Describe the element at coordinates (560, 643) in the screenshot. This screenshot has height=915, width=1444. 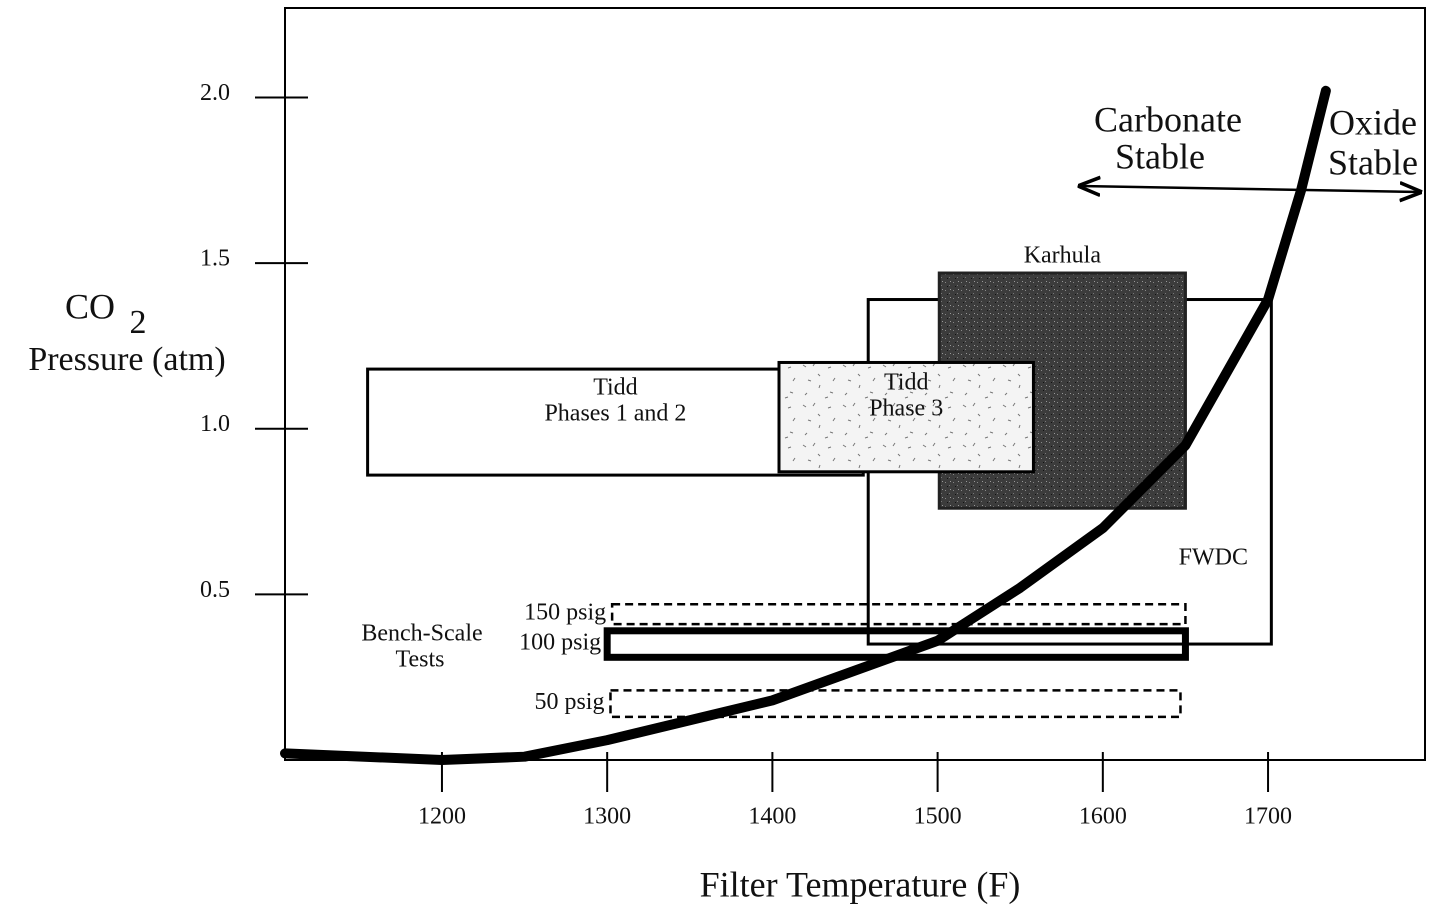
I see `region-label: 100 psig` at that location.